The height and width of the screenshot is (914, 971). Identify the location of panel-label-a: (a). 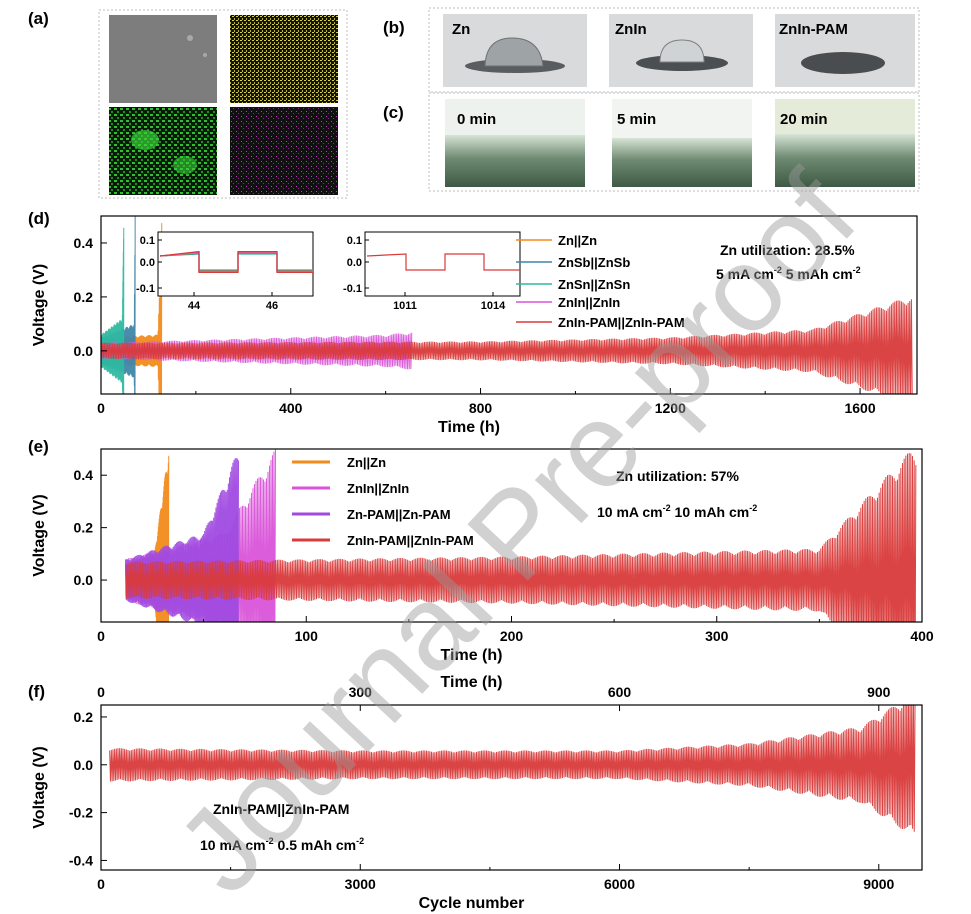
(38, 18).